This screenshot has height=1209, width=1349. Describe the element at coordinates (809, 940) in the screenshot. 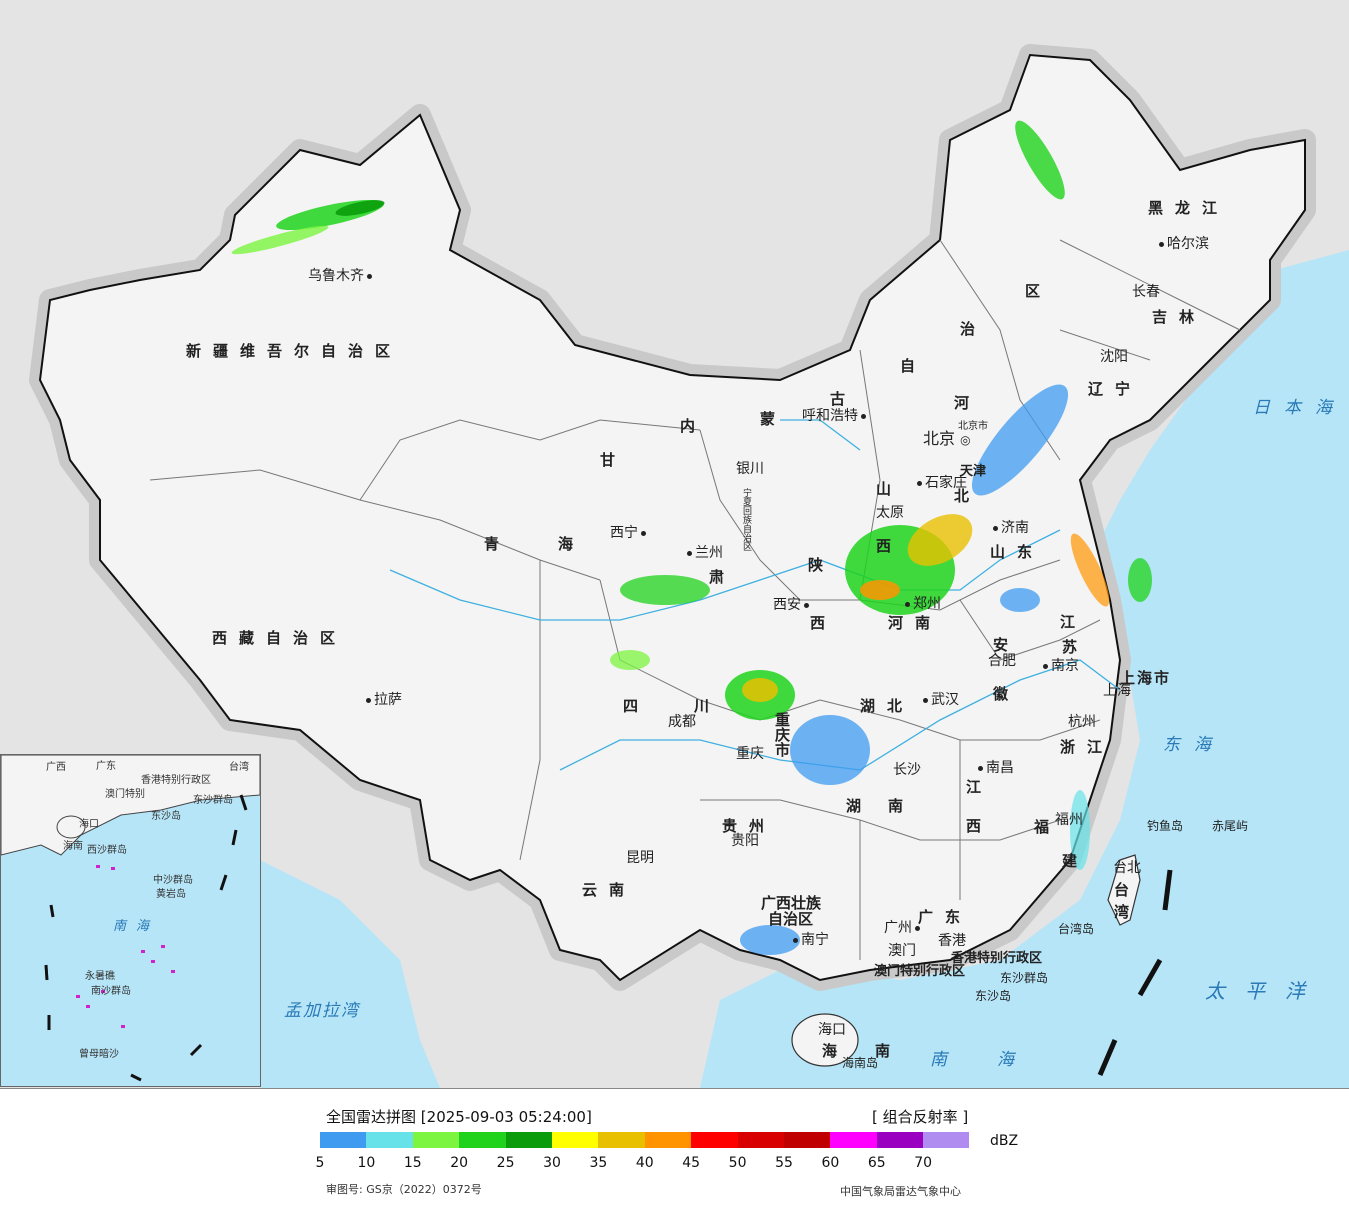

I see `city-nanning: 南宁` at that location.